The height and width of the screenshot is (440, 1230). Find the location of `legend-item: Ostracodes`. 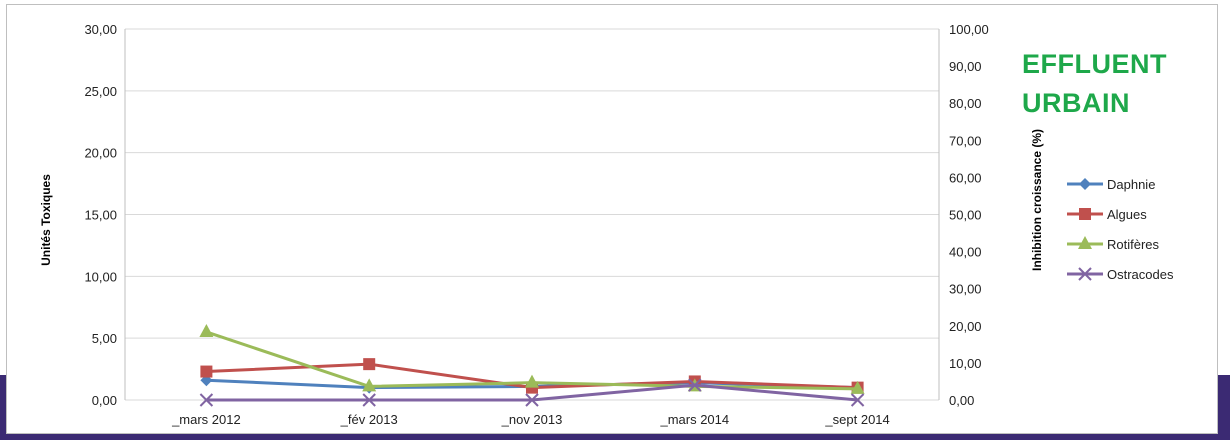

legend-item: Ostracodes is located at coordinates (1120, 274).